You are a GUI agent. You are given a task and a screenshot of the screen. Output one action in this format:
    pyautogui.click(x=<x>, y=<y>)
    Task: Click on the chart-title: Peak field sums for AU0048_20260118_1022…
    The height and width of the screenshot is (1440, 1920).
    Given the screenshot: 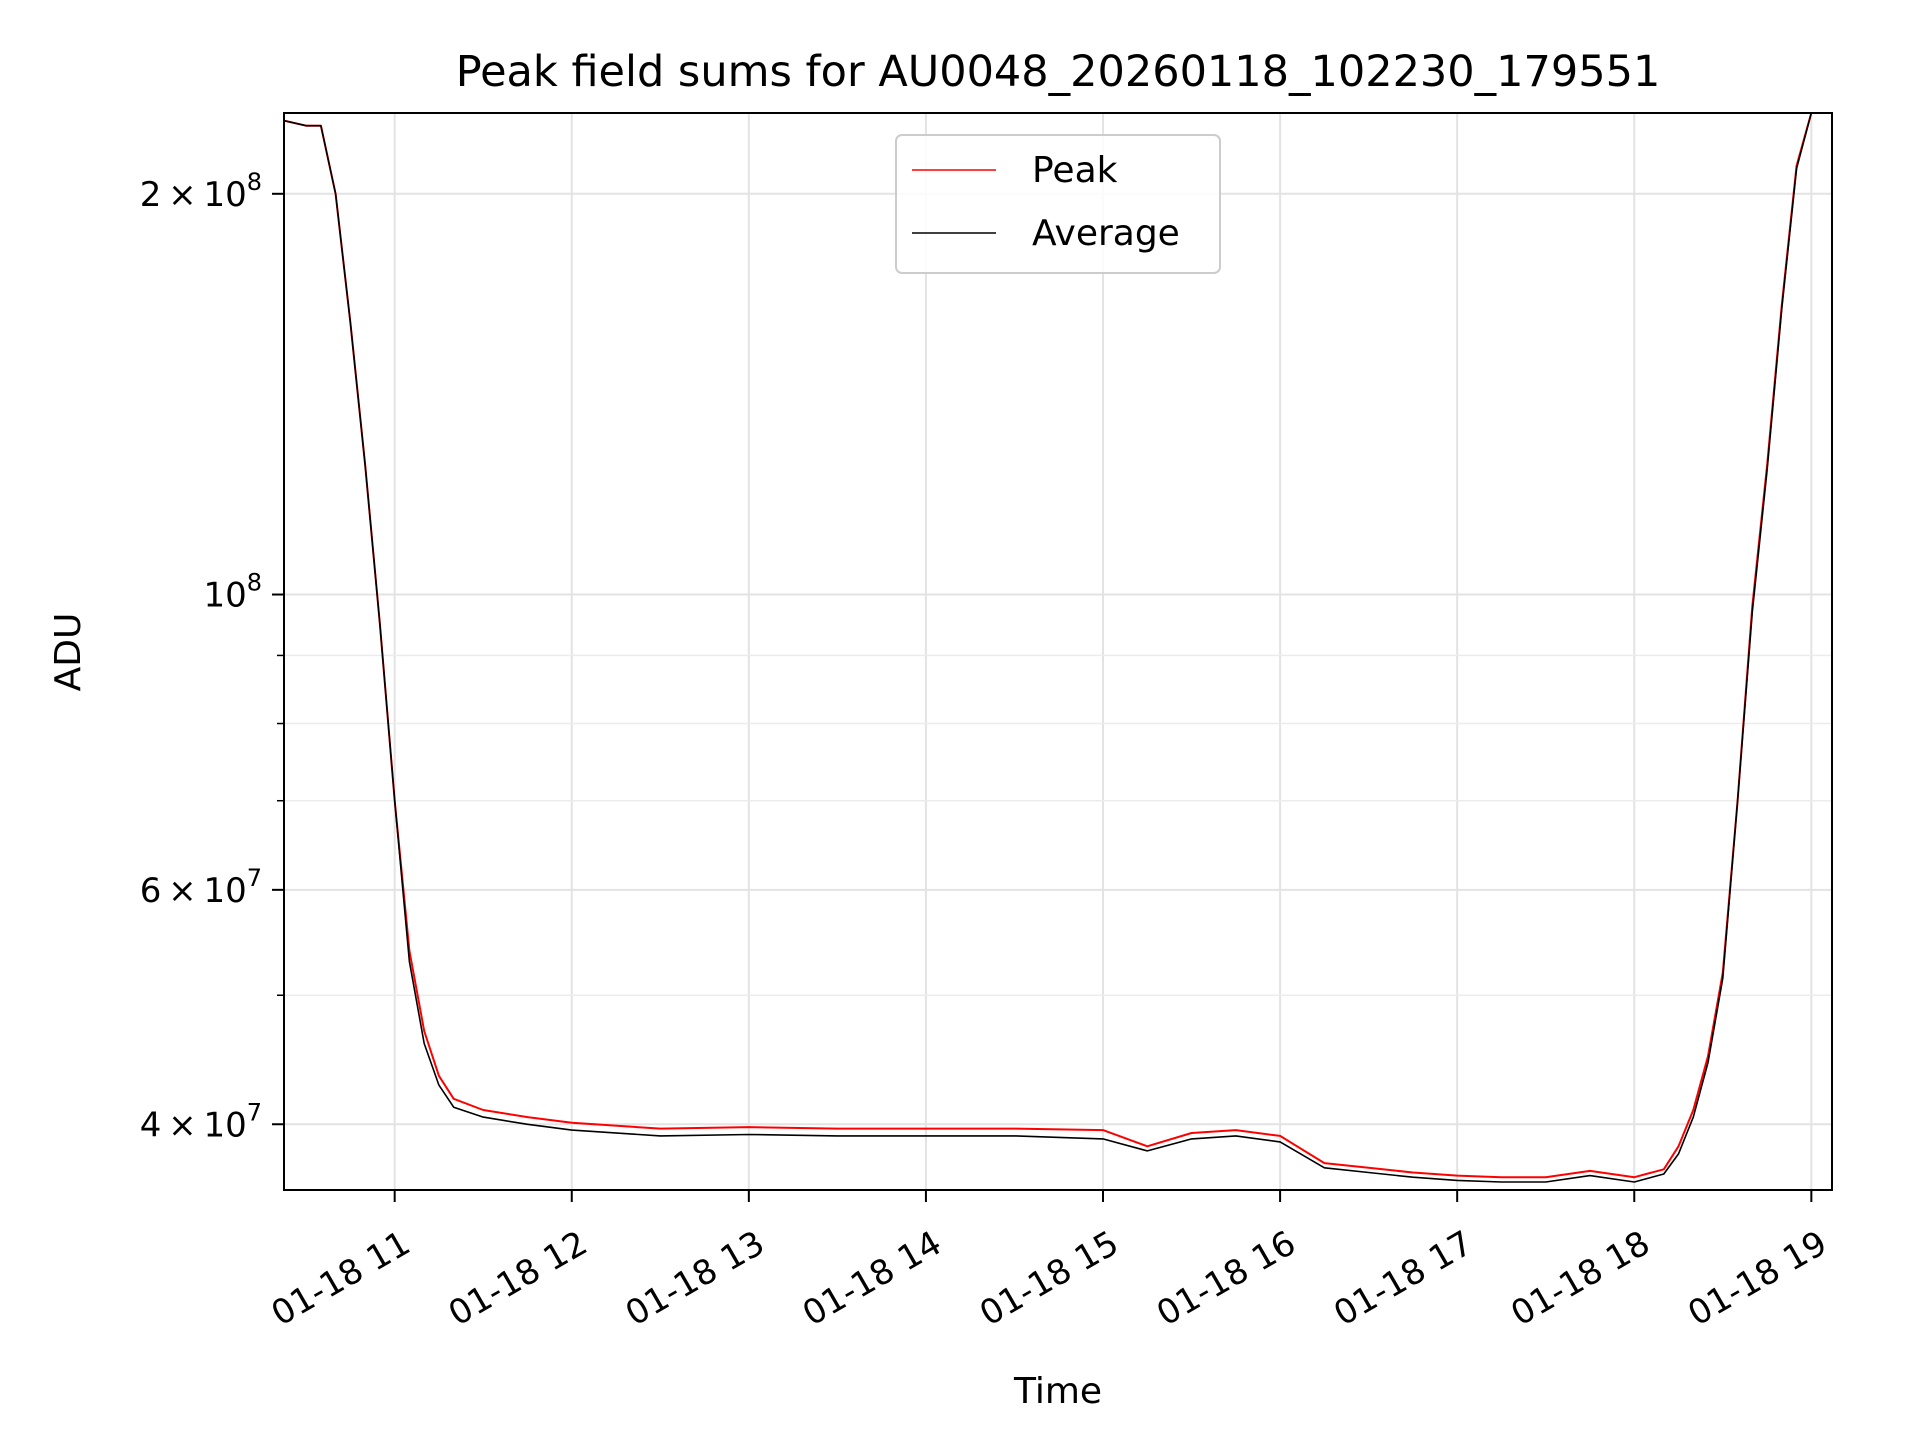 What is the action you would take?
    pyautogui.click(x=1058, y=72)
    